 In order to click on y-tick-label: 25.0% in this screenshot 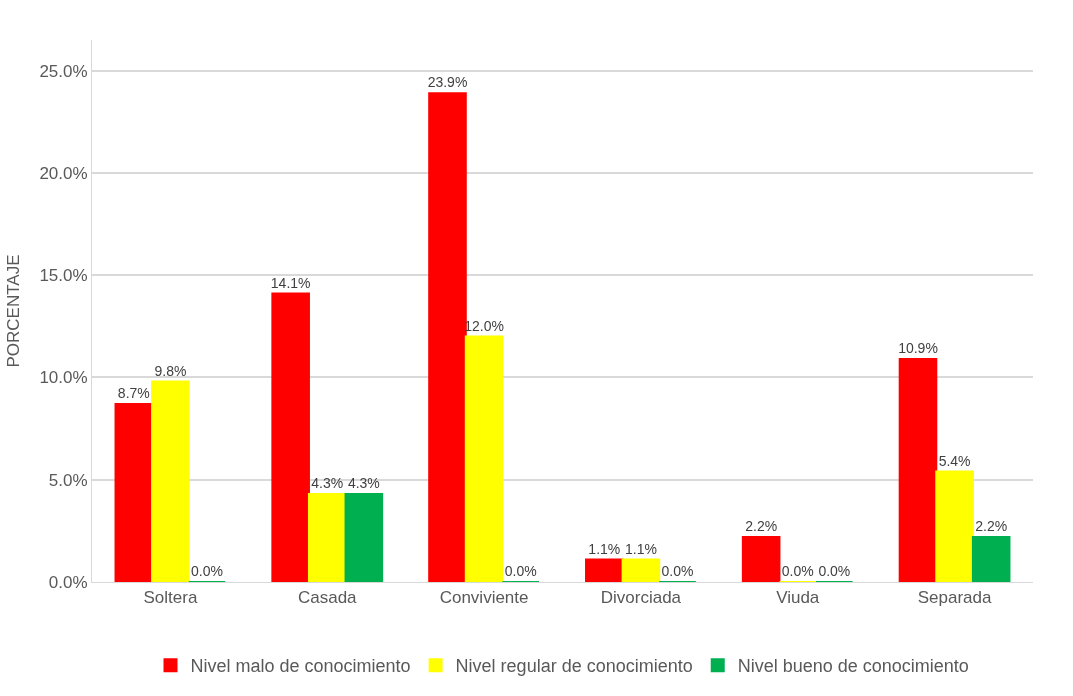, I will do `click(63, 71)`.